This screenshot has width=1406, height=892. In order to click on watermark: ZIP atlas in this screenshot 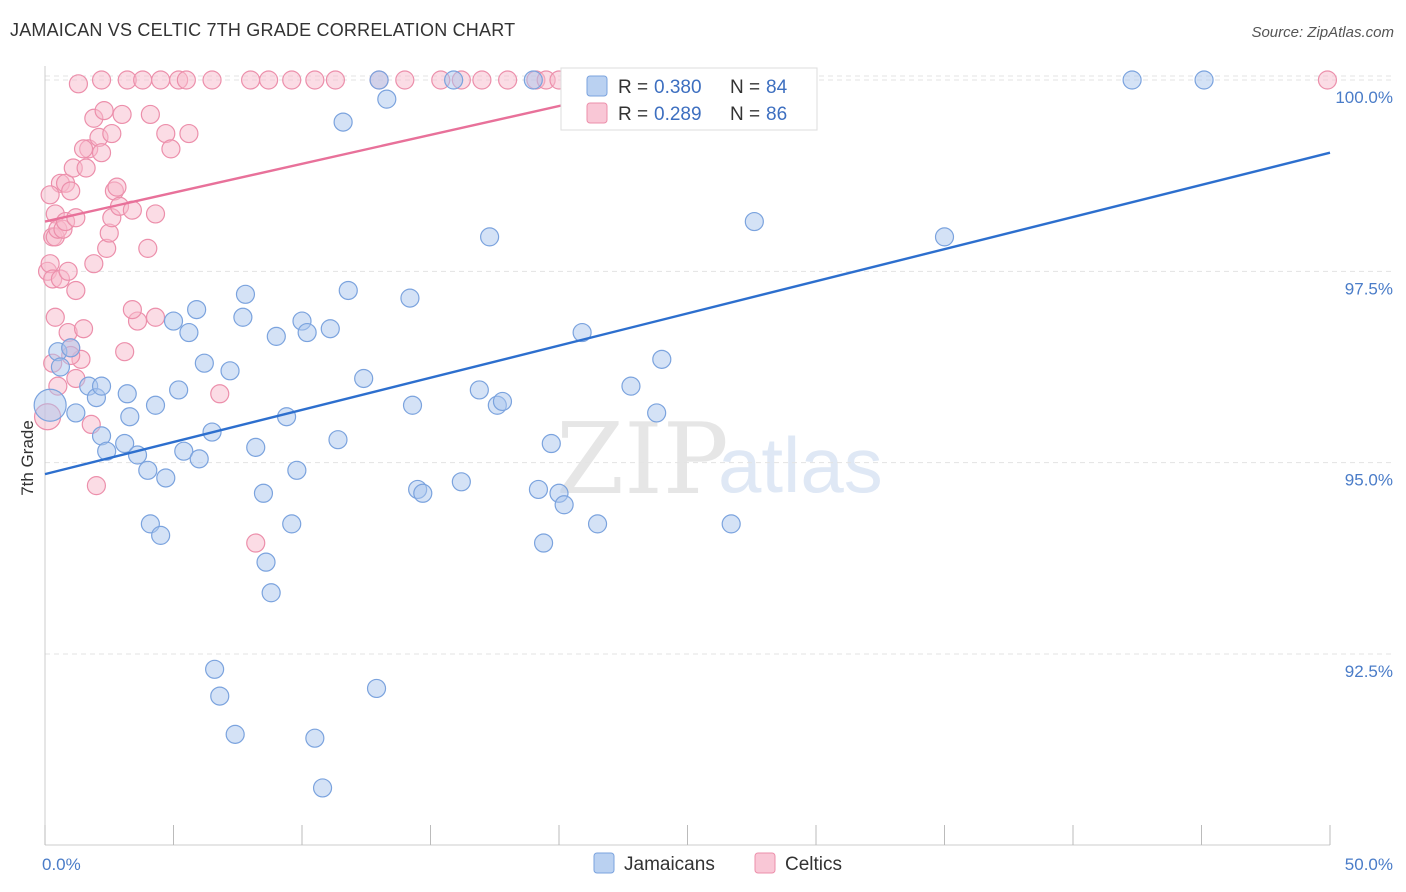, I will do `click(719, 460)`.